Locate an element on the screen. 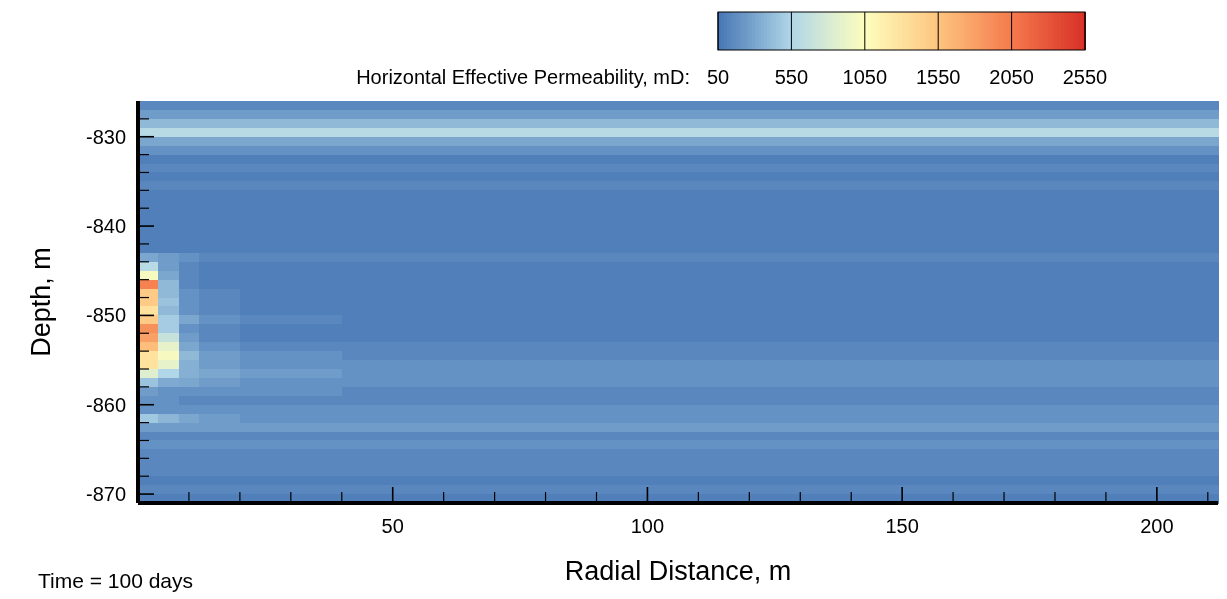 This screenshot has height=599, width=1227. color-bar-label: 1550 is located at coordinates (938, 77).